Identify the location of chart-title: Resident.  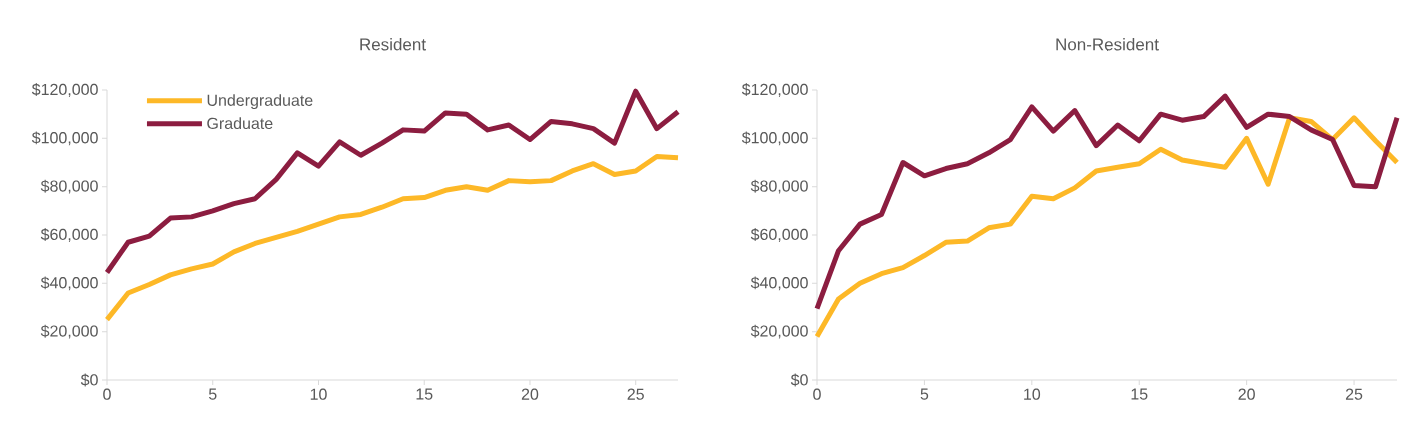
(393, 44).